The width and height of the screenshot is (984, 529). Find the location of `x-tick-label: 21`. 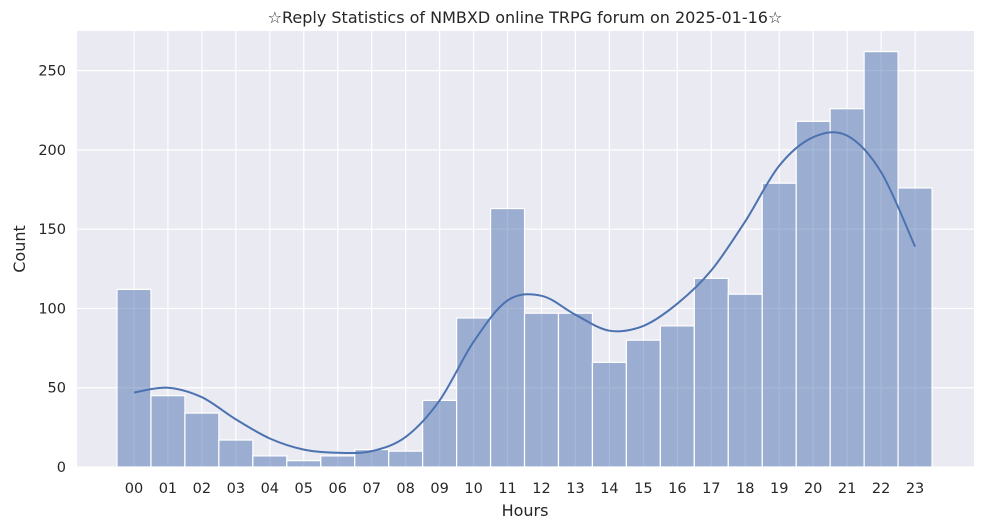

x-tick-label: 21 is located at coordinates (847, 489).